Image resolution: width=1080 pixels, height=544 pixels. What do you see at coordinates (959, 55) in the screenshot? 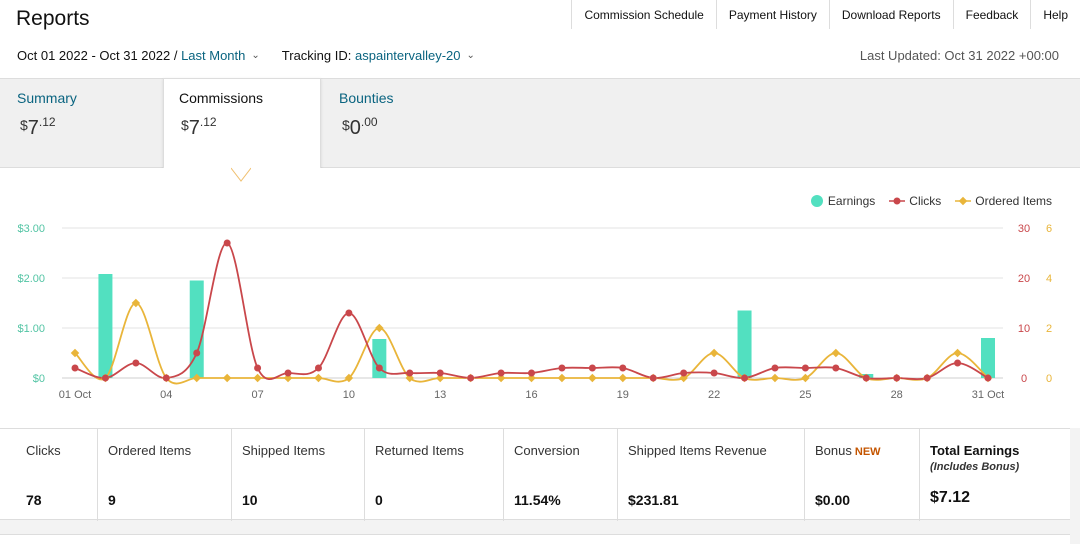
I see `last-updated-text: Last Updated: Oct 31 2022 +00:00` at bounding box center [959, 55].